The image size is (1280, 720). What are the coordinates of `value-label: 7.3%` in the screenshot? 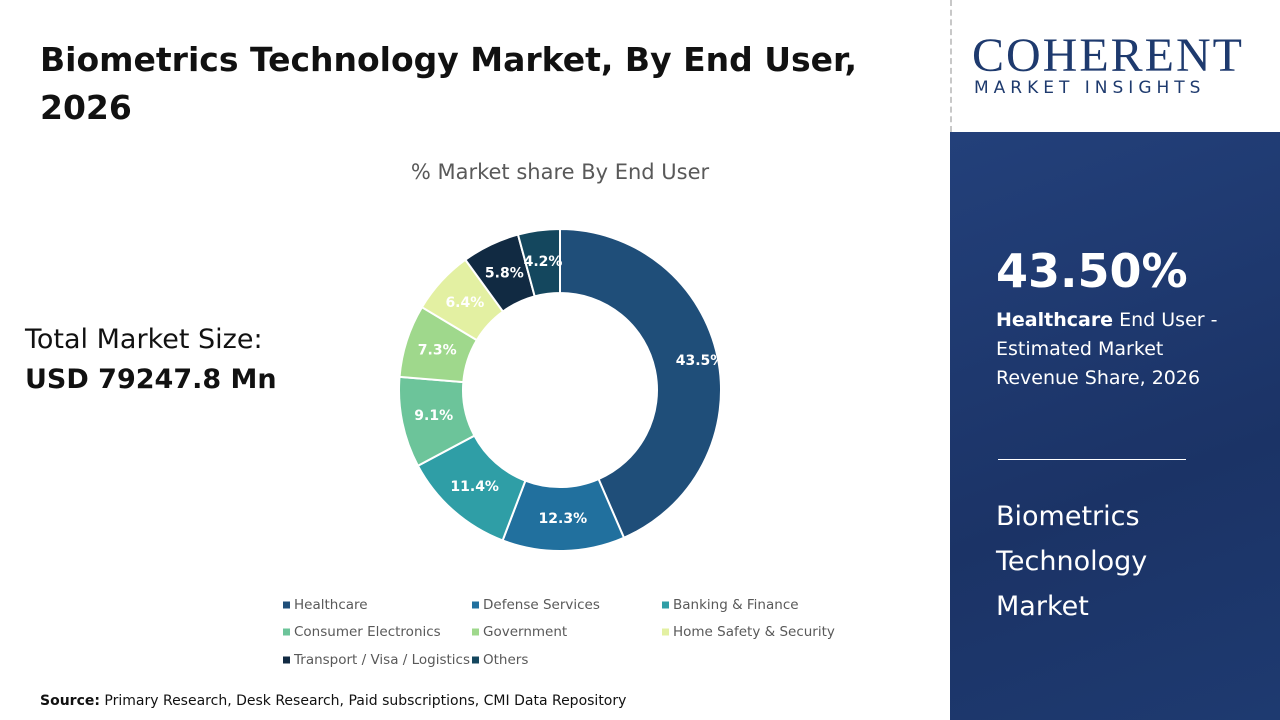 It's located at (437, 351).